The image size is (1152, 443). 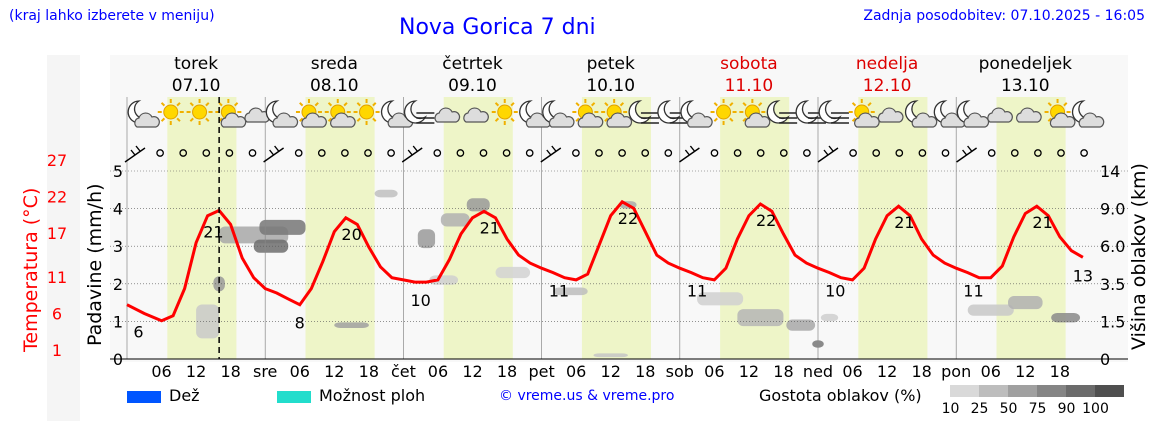 I want to click on day-name: nedelja, so click(x=887, y=64).